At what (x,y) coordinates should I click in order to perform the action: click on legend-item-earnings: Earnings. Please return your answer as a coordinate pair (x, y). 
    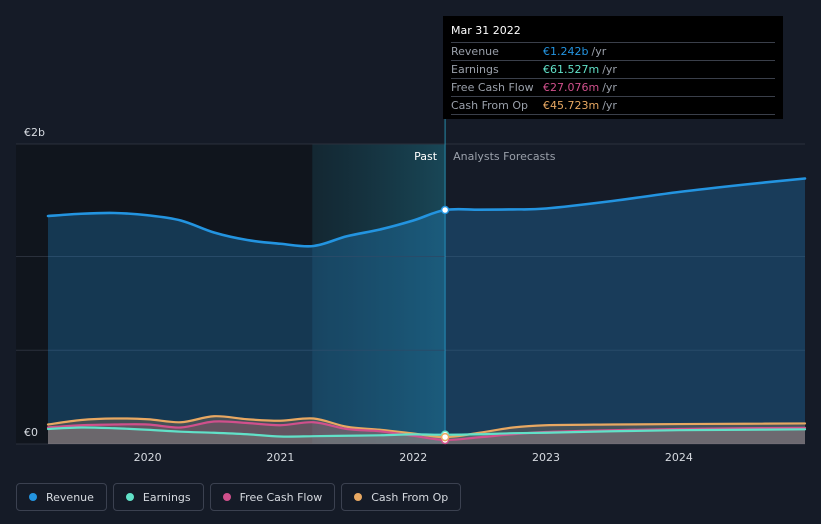
    Looking at the image, I should click on (158, 497).